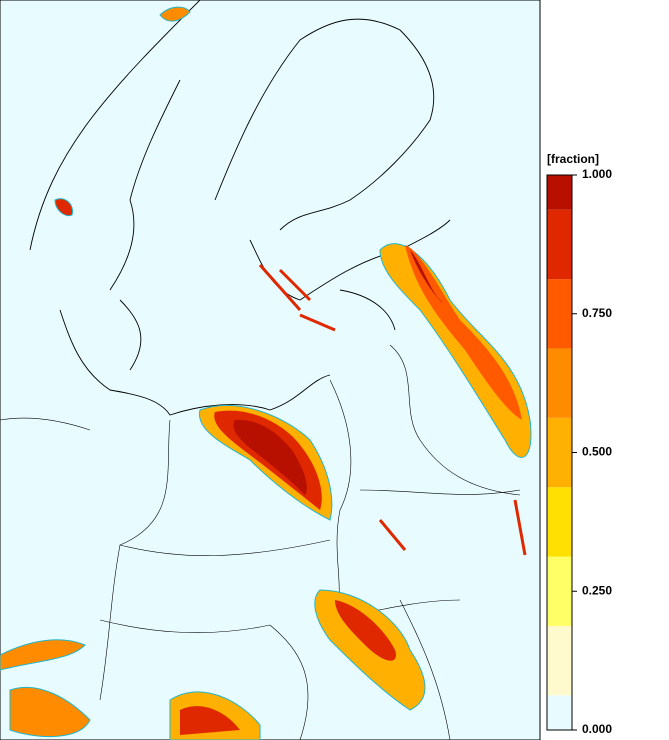 The width and height of the screenshot is (669, 740). Describe the element at coordinates (597, 174) in the screenshot. I see `colorbar-tick-label: 1.000` at that location.